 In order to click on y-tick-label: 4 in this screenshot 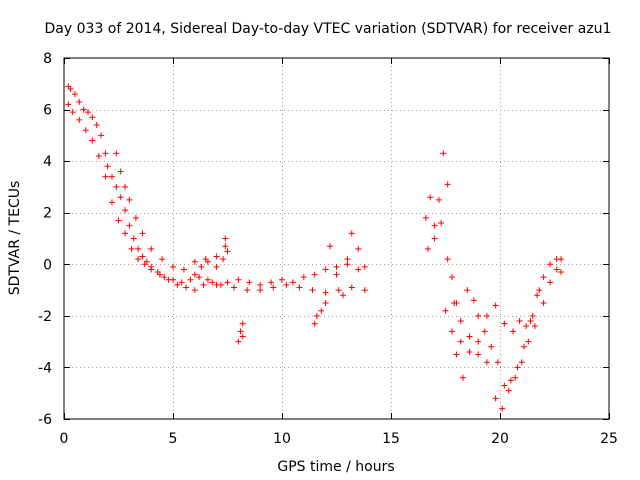, I will do `click(47, 162)`.